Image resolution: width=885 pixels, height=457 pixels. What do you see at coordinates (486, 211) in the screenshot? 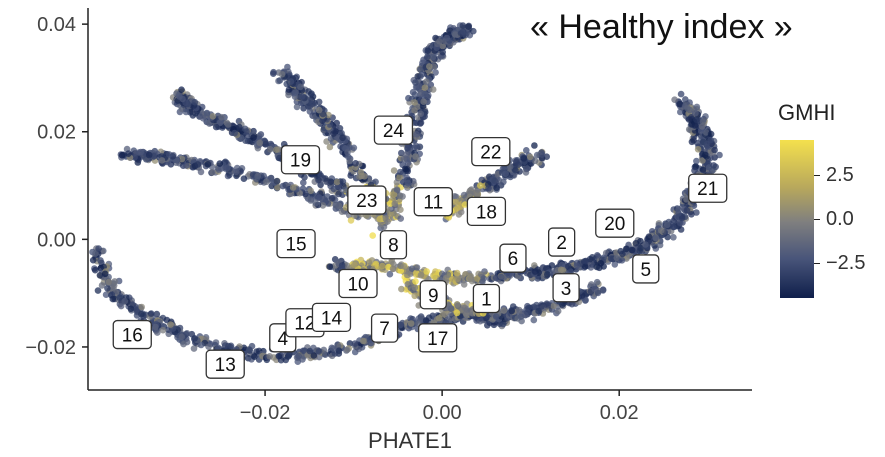
I see `cluster-label-18: 18` at bounding box center [486, 211].